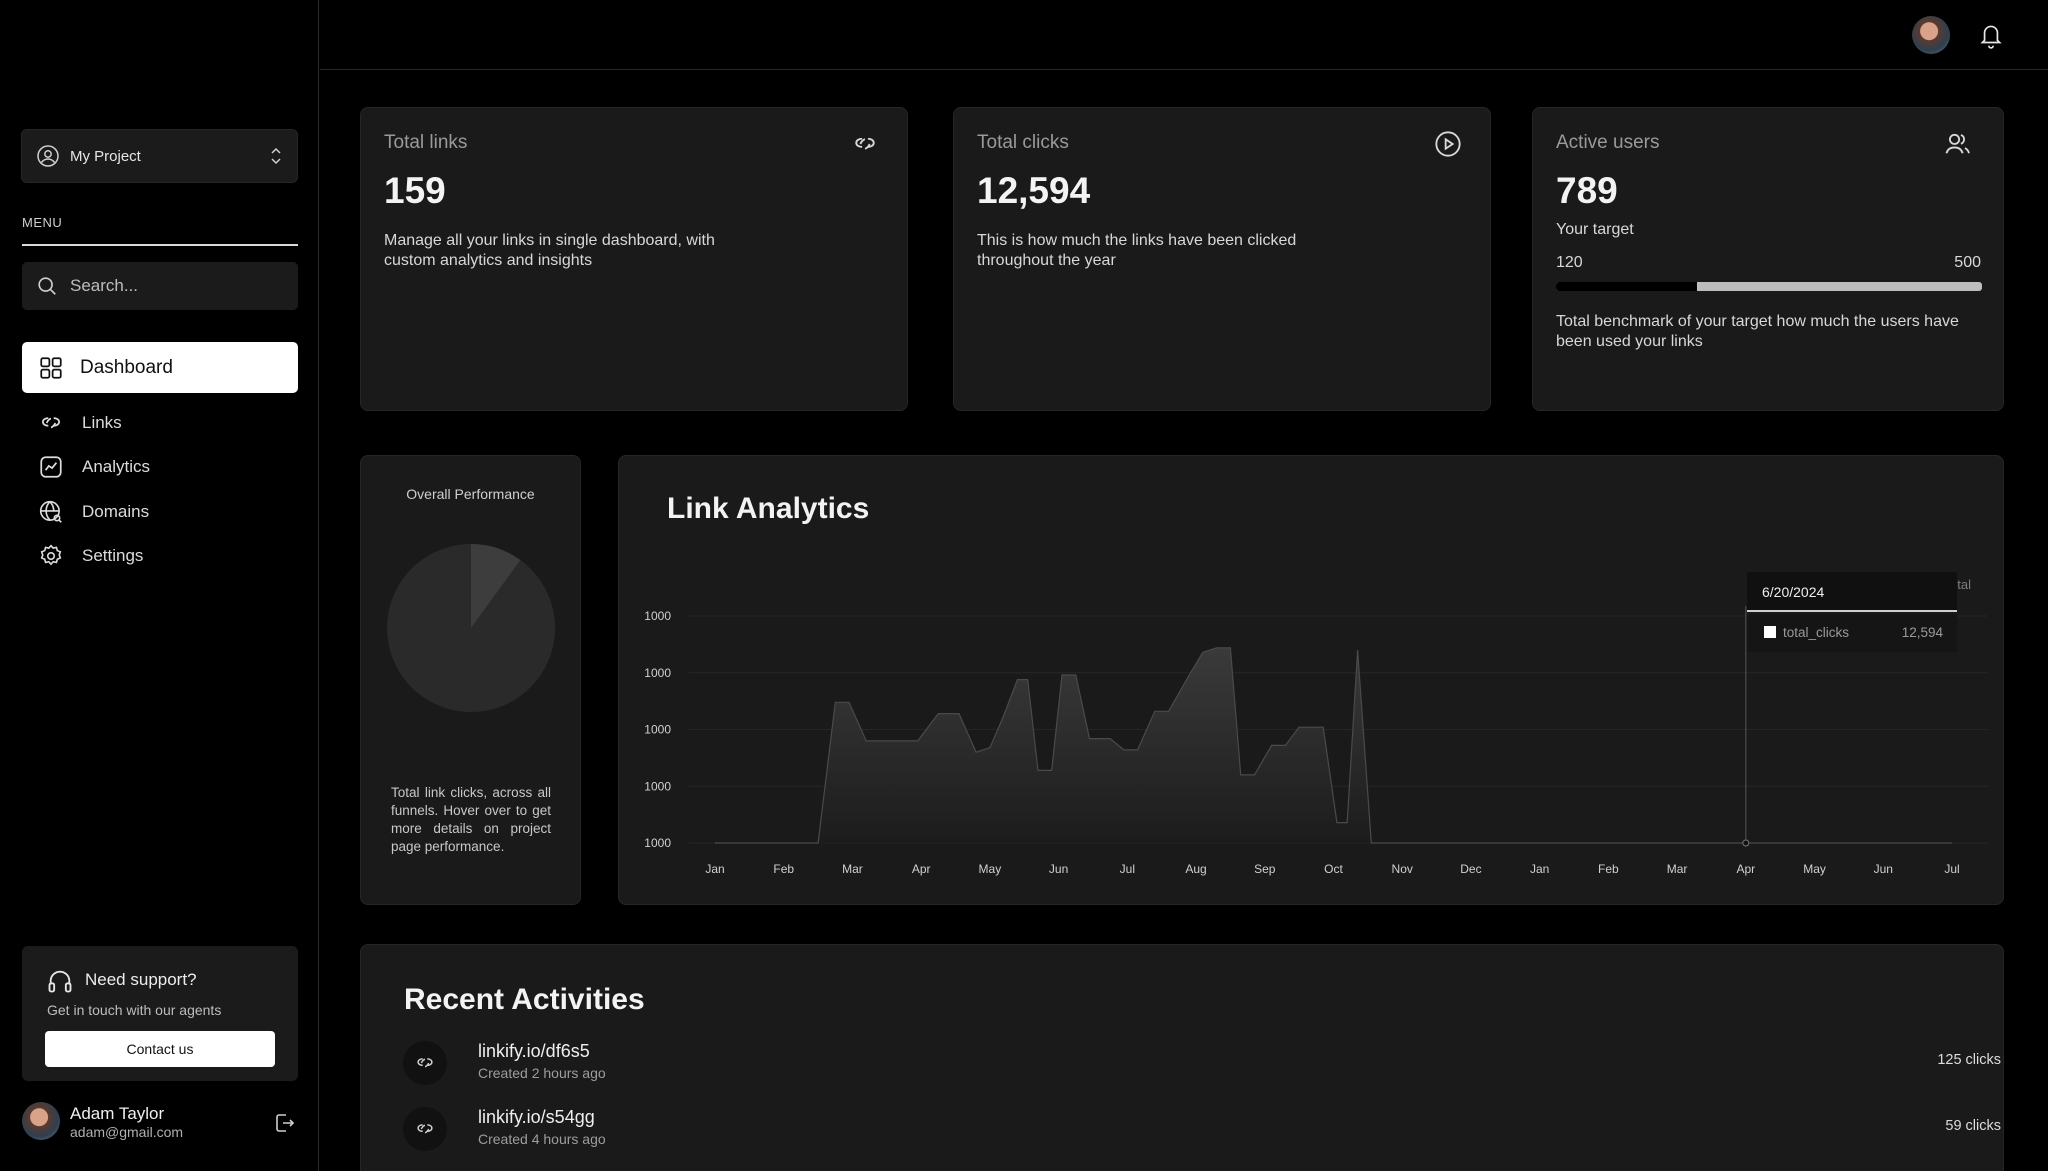 Image resolution: width=2048 pixels, height=1171 pixels. I want to click on search-icon, so click(47, 286).